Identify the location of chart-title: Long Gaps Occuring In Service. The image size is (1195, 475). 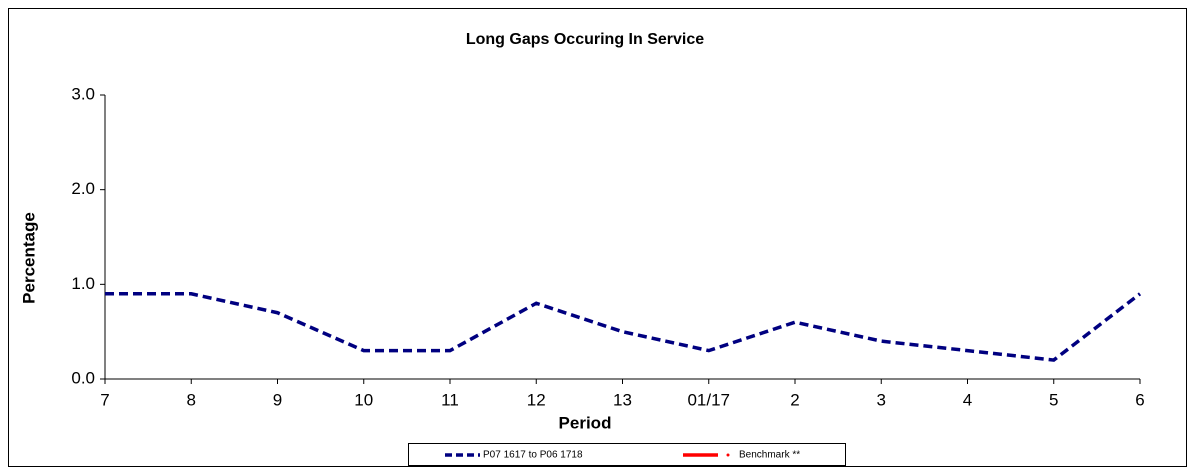
(585, 39).